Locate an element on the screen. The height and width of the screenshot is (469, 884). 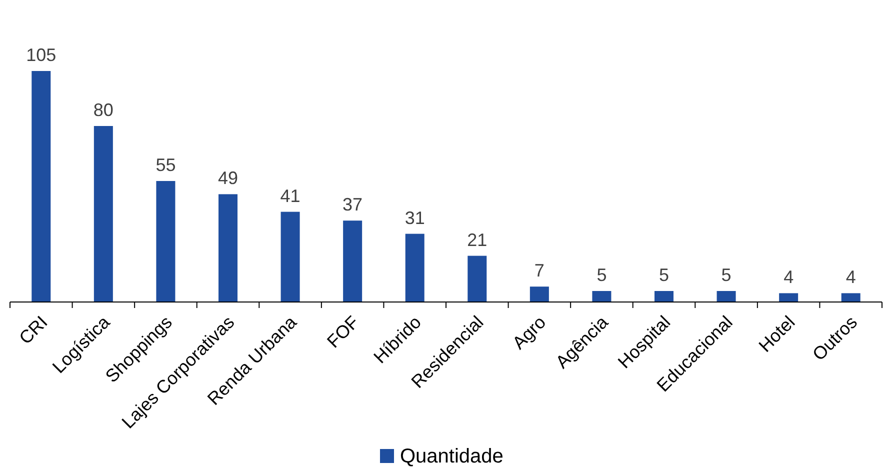
data-label: 49 is located at coordinates (228, 178).